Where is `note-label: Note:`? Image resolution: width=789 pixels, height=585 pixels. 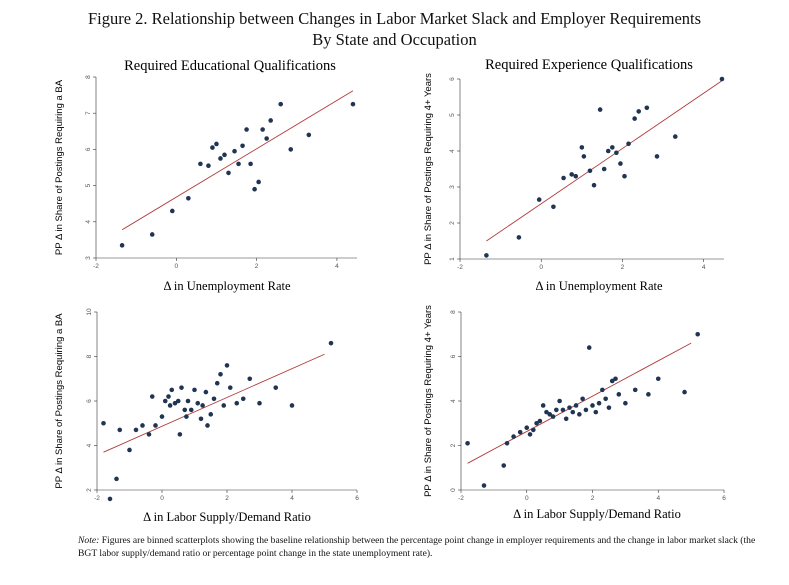
note-label: Note: is located at coordinates (89, 540).